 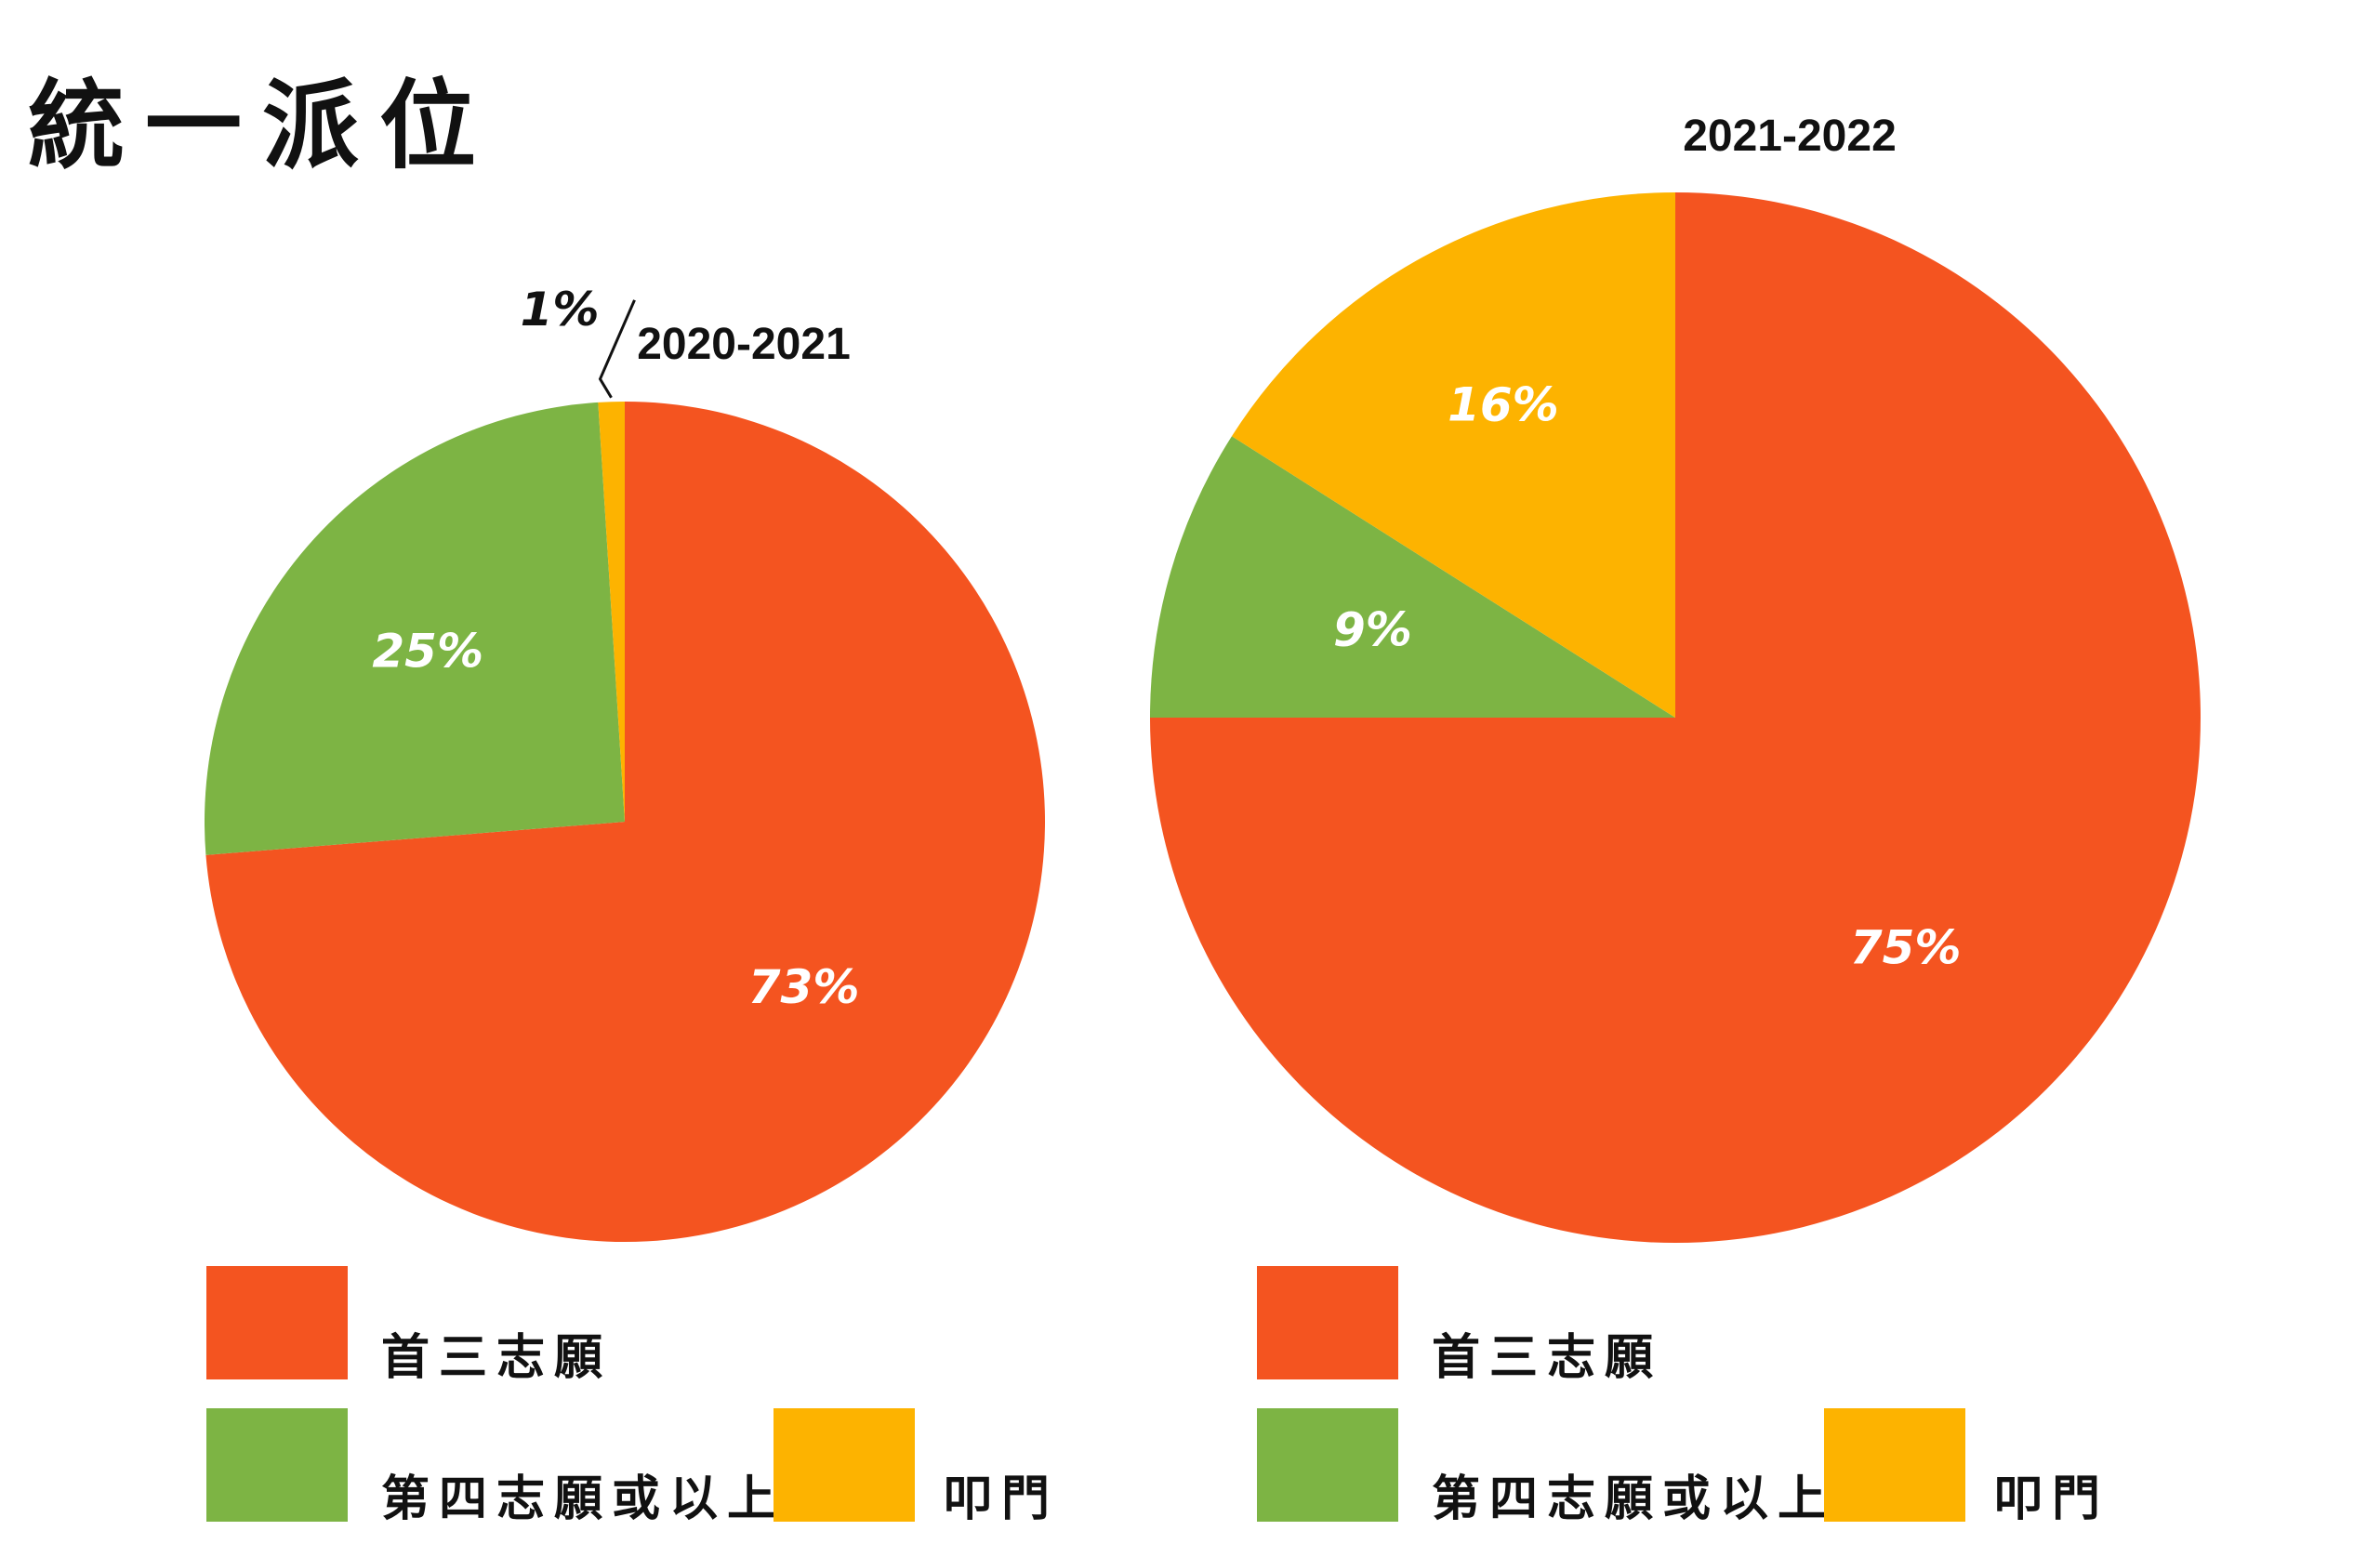 I want to click on data-label-knock-door: 16%, so click(x=1503, y=404).